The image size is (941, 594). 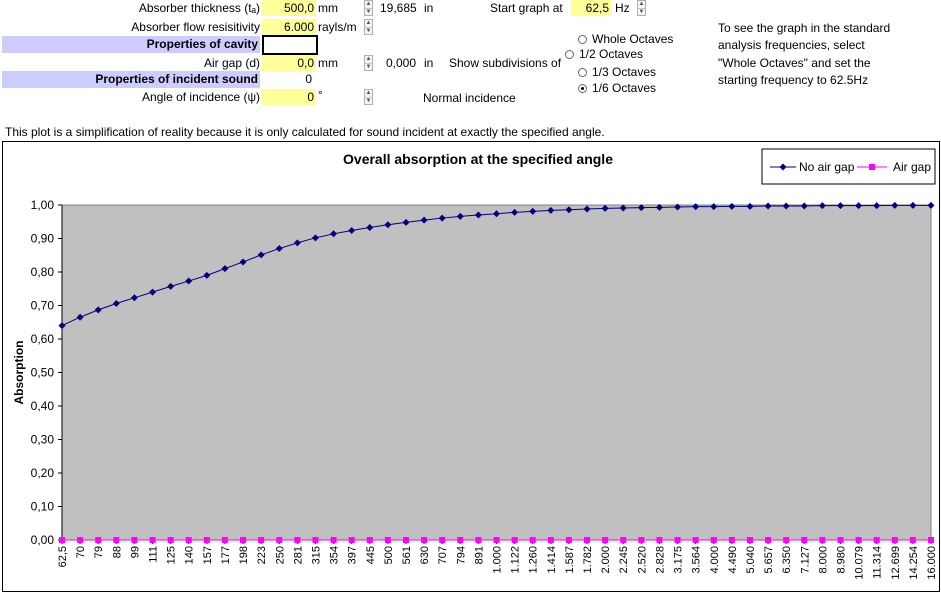 I want to click on x-tick-label: 62,5, so click(x=63, y=556).